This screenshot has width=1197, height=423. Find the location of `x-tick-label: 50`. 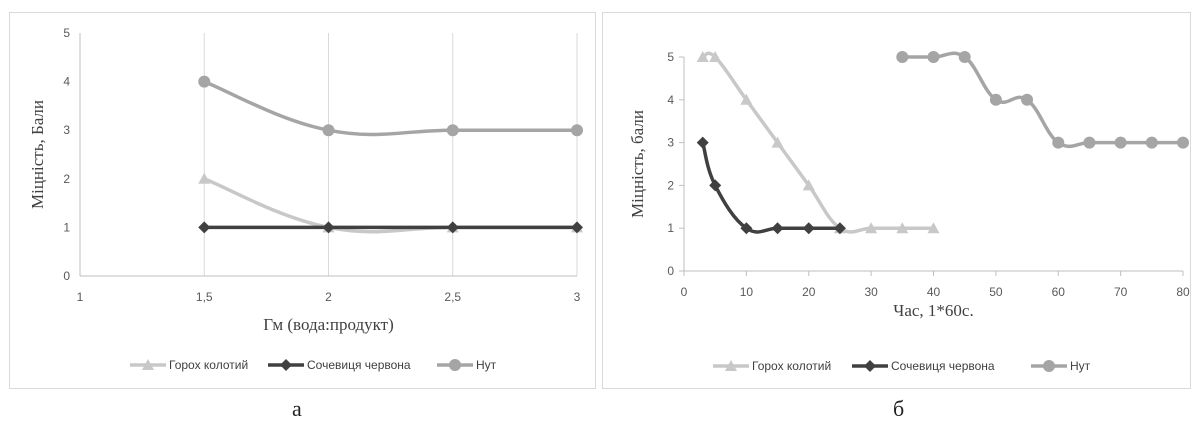

x-tick-label: 50 is located at coordinates (996, 292).